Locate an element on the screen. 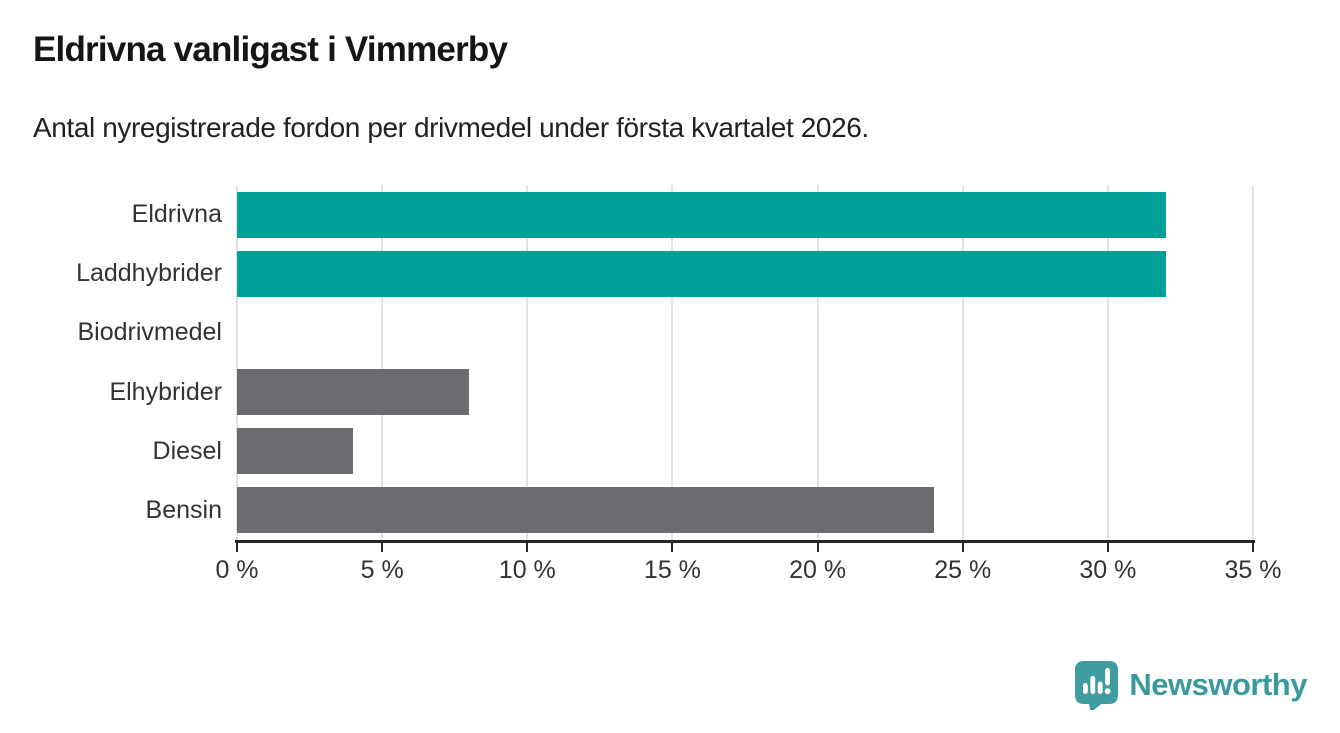 The height and width of the screenshot is (733, 1340). chart-row-bensin: Bensin is located at coordinates (699, 510).